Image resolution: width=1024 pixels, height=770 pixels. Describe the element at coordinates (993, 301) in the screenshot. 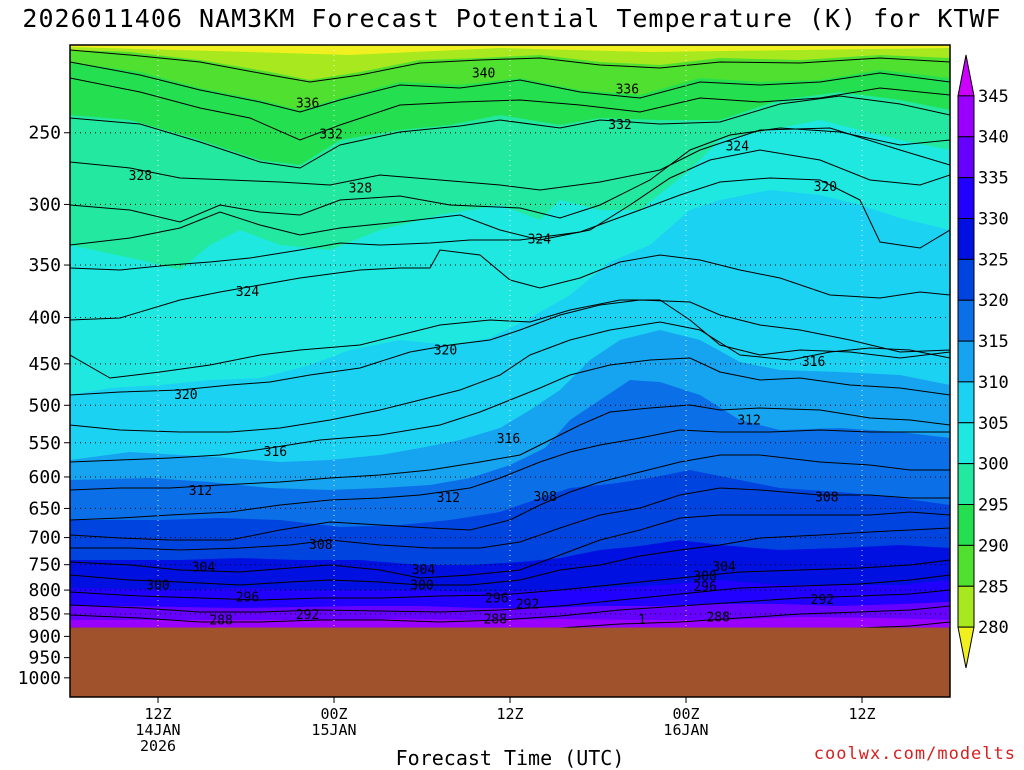

I see `colorbar-label: 320` at that location.